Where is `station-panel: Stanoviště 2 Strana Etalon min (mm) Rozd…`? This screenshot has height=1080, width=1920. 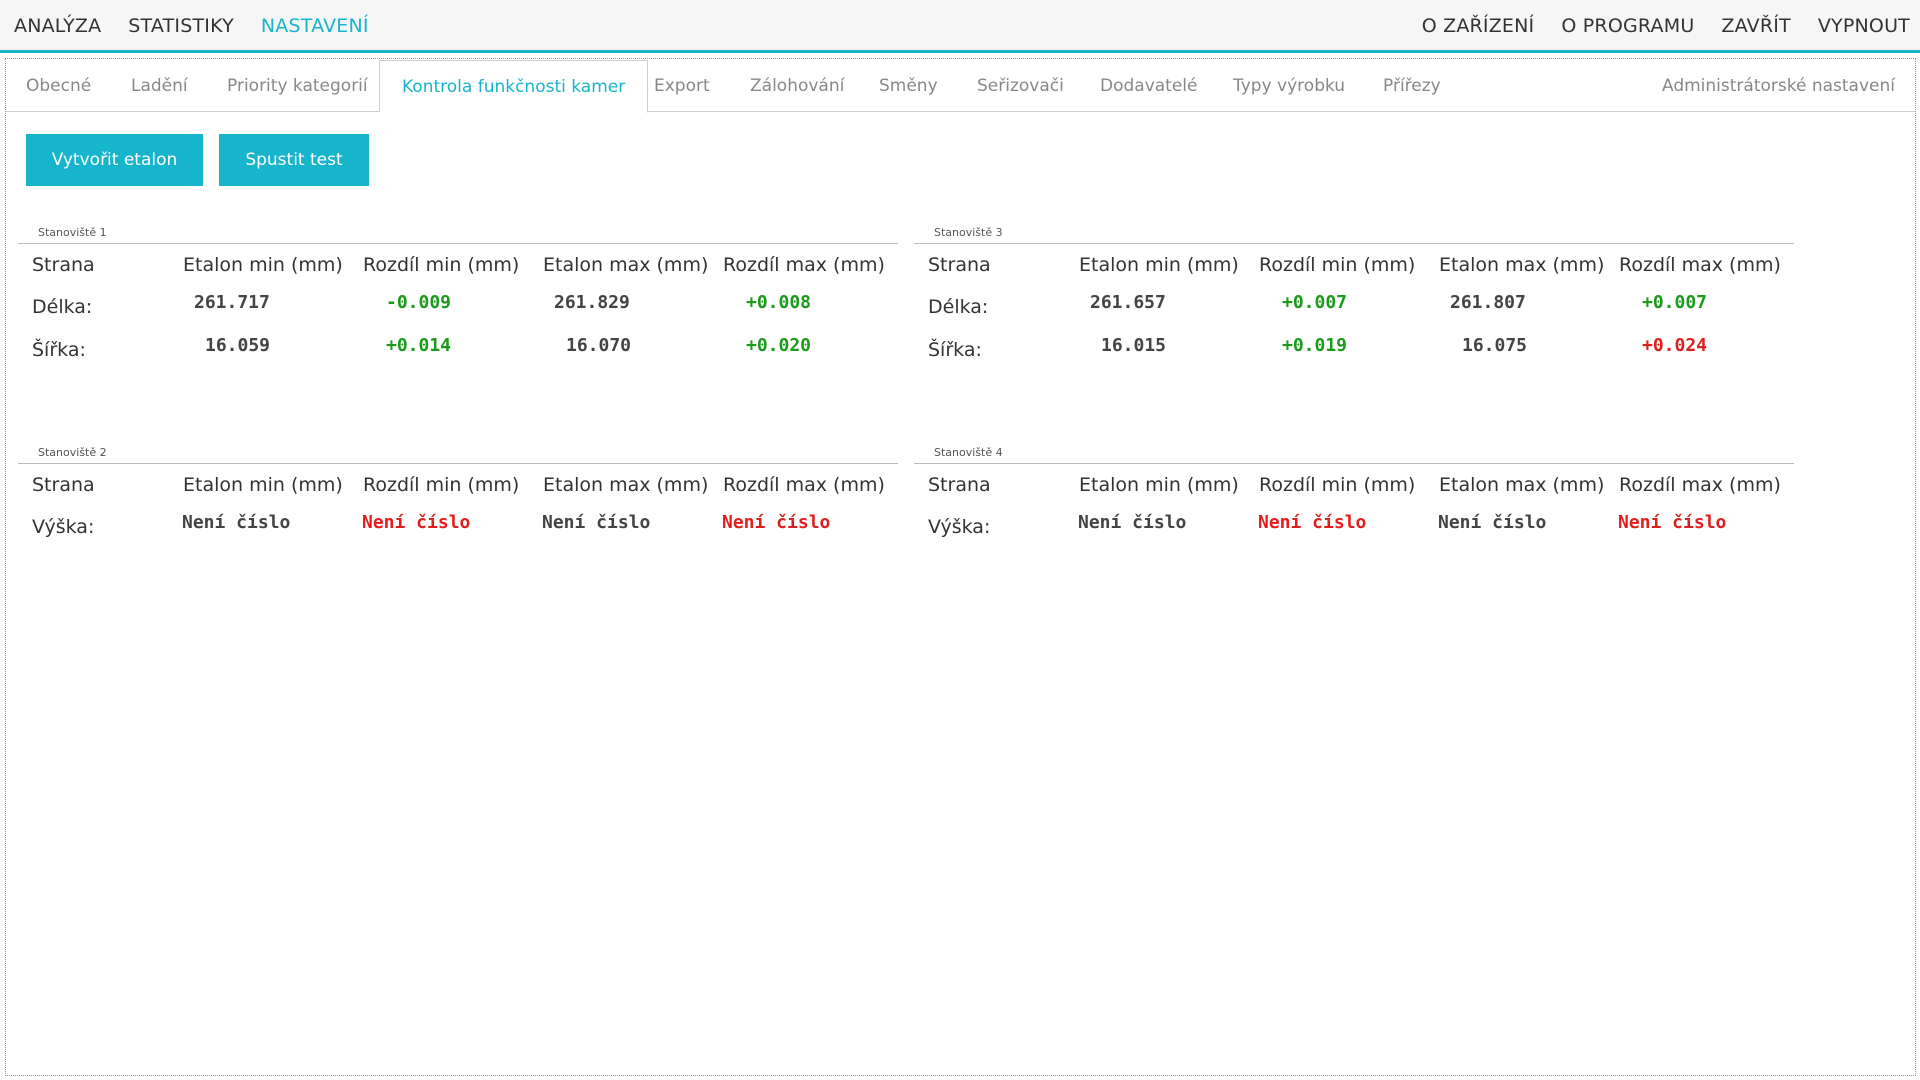
station-panel: Stanoviště 2 Strana Etalon min (mm) Rozd… is located at coordinates (458, 496).